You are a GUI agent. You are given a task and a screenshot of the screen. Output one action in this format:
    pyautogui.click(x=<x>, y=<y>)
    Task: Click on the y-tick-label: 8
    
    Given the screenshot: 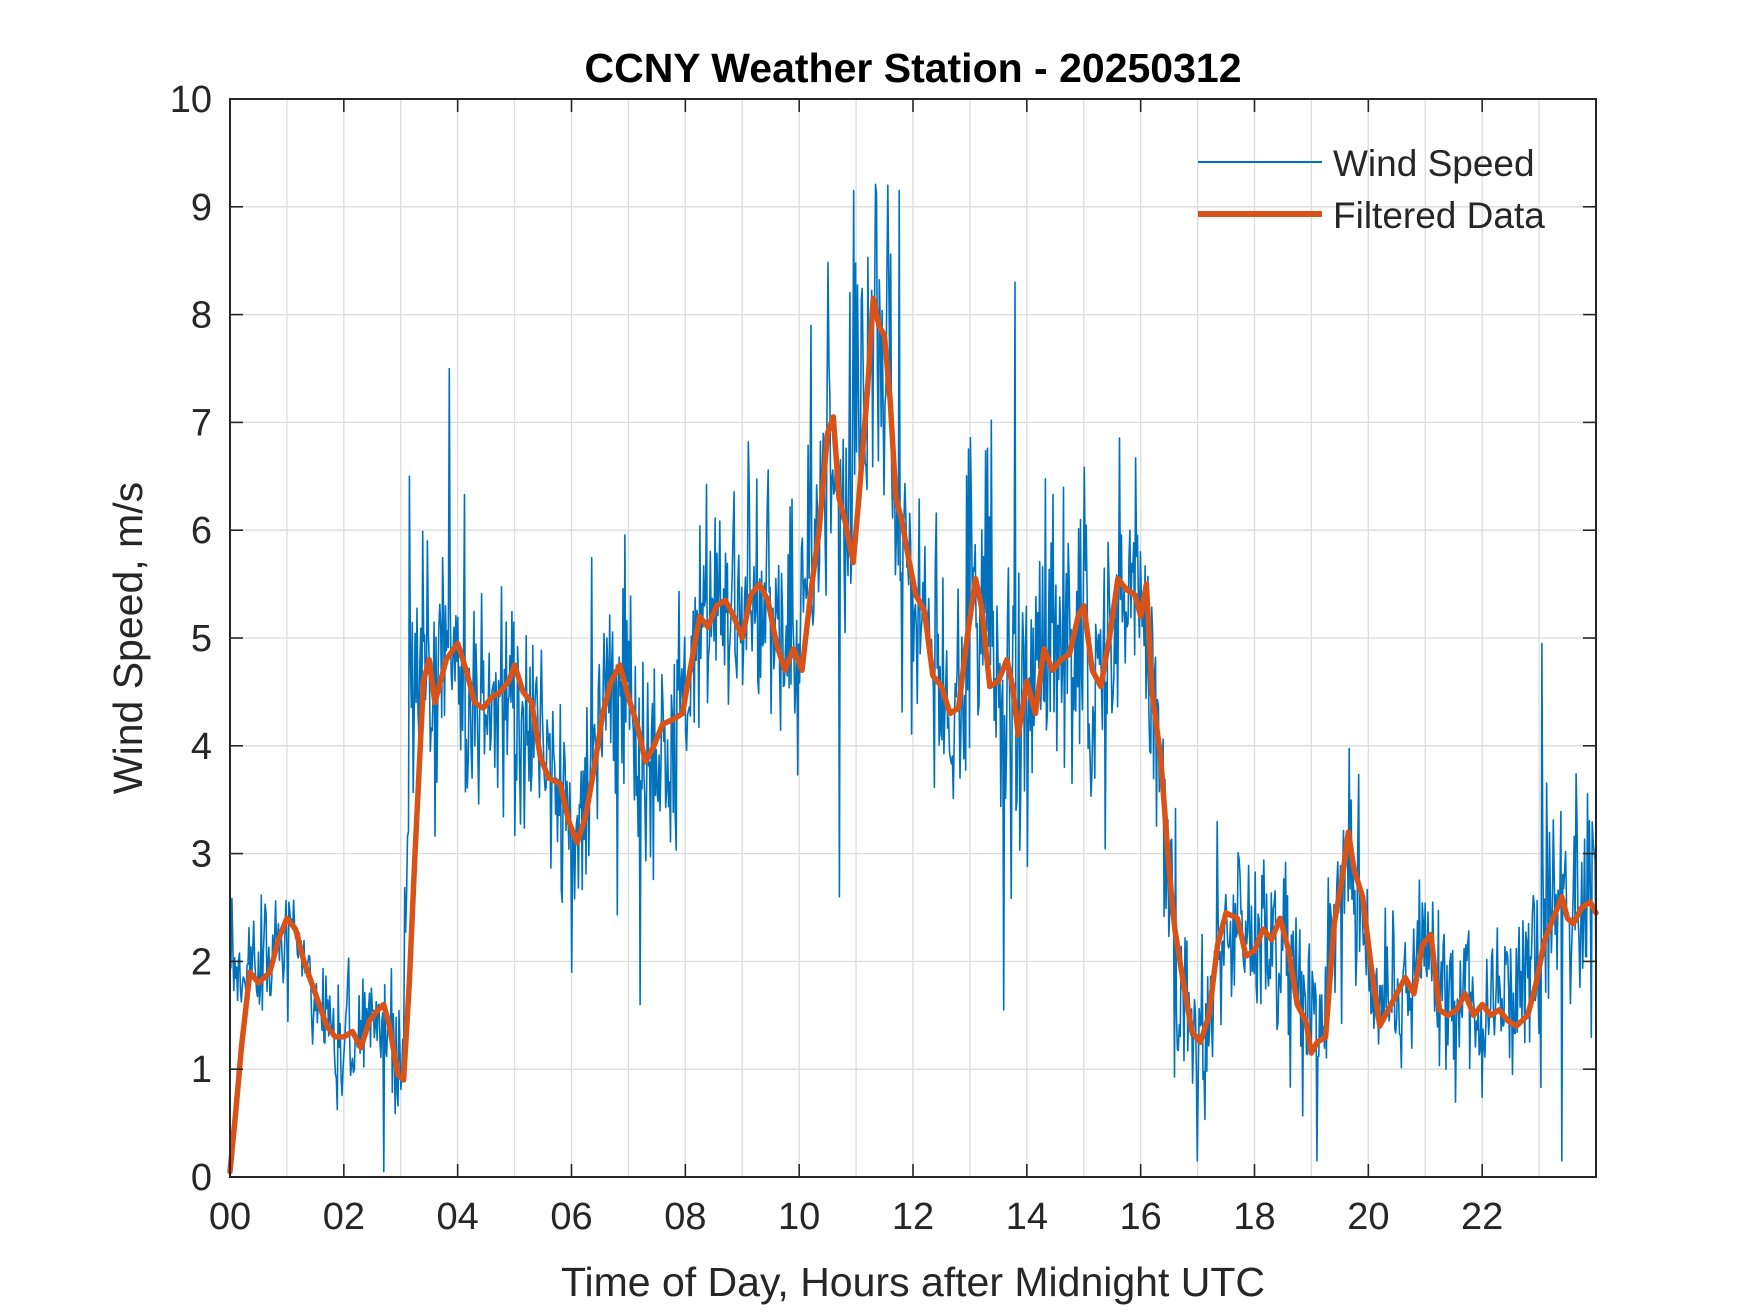 What is the action you would take?
    pyautogui.click(x=201, y=316)
    